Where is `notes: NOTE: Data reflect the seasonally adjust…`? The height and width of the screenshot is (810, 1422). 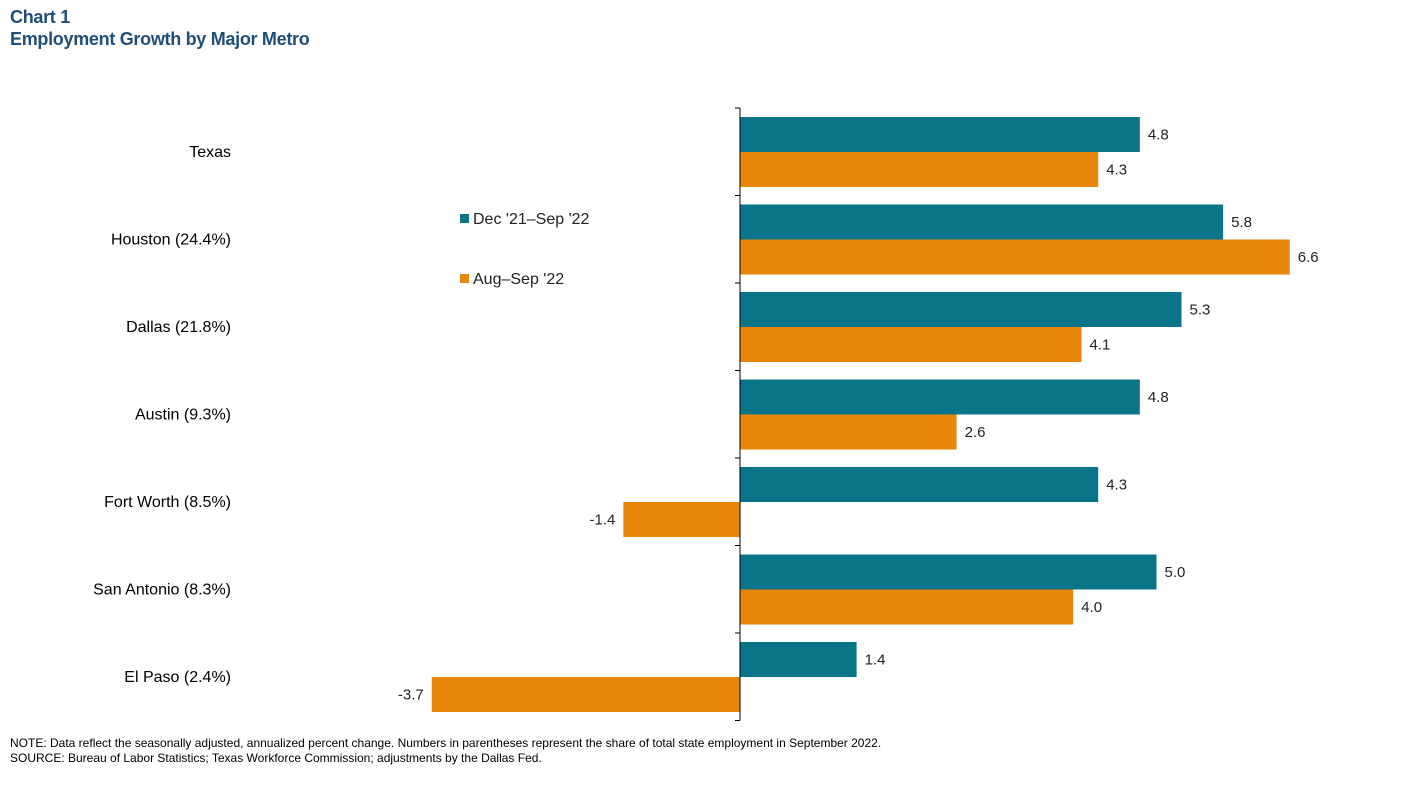 notes: NOTE: Data reflect the seasonally adjust… is located at coordinates (445, 751).